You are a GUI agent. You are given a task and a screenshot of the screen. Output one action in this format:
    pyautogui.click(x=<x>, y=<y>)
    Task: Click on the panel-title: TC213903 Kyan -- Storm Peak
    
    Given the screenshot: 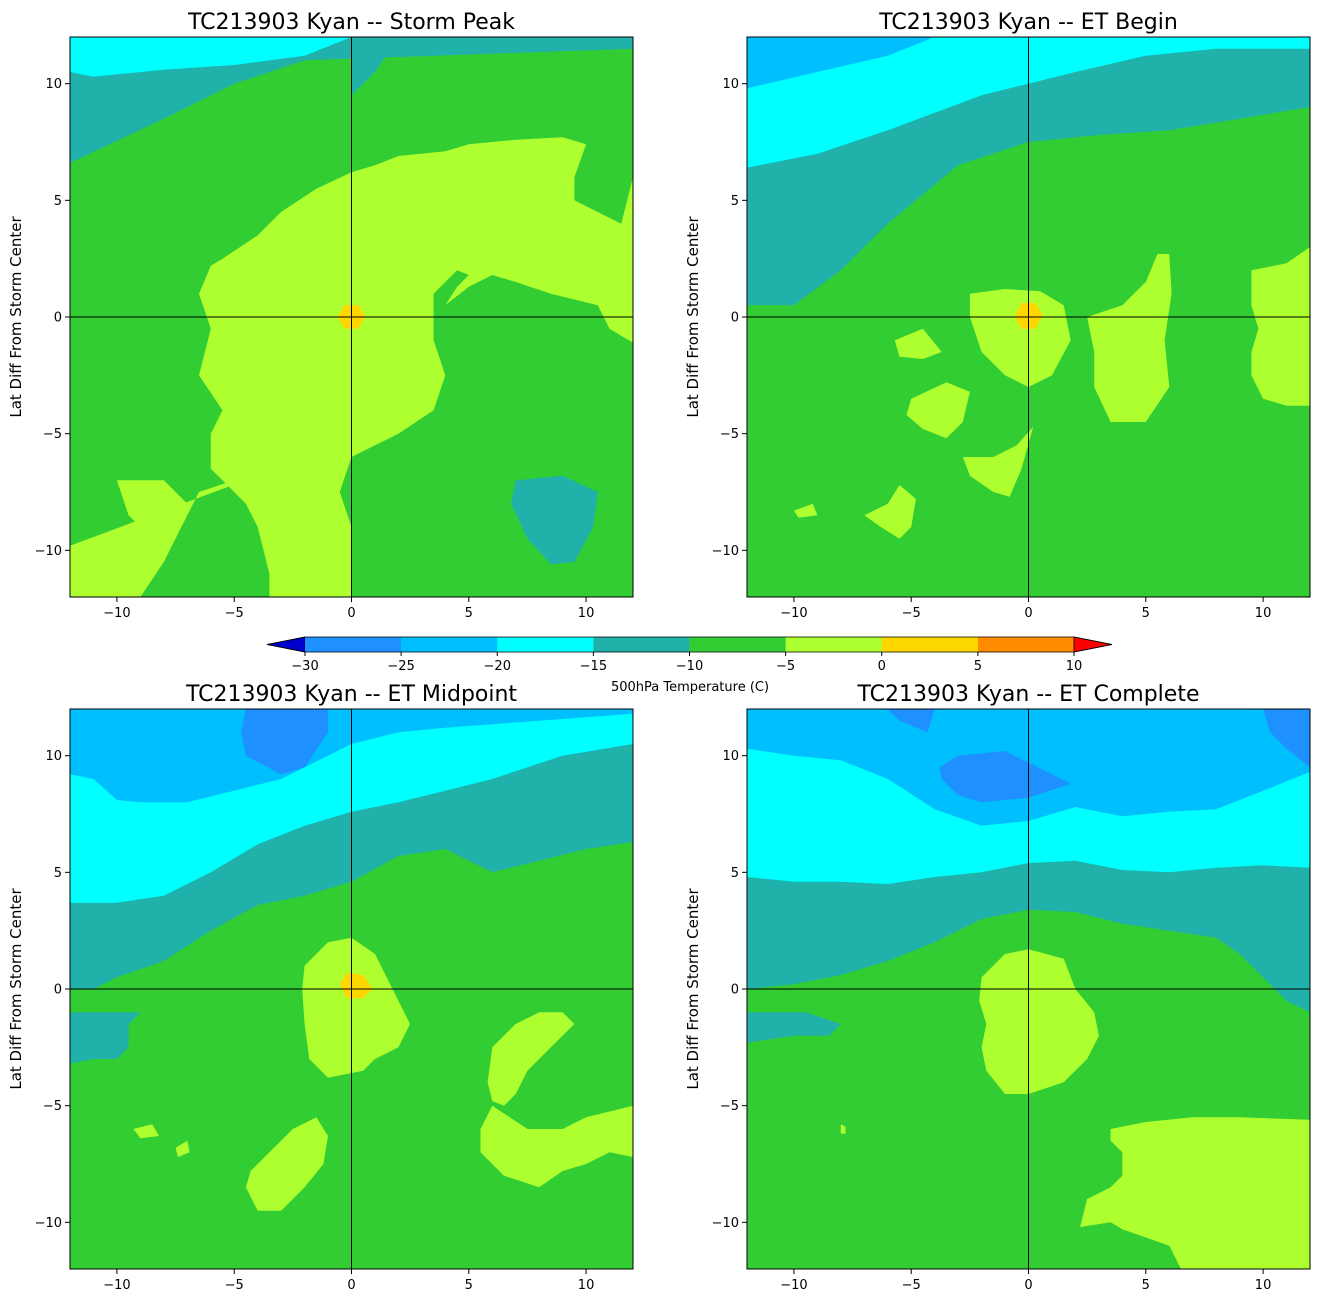 What is the action you would take?
    pyautogui.click(x=351, y=22)
    